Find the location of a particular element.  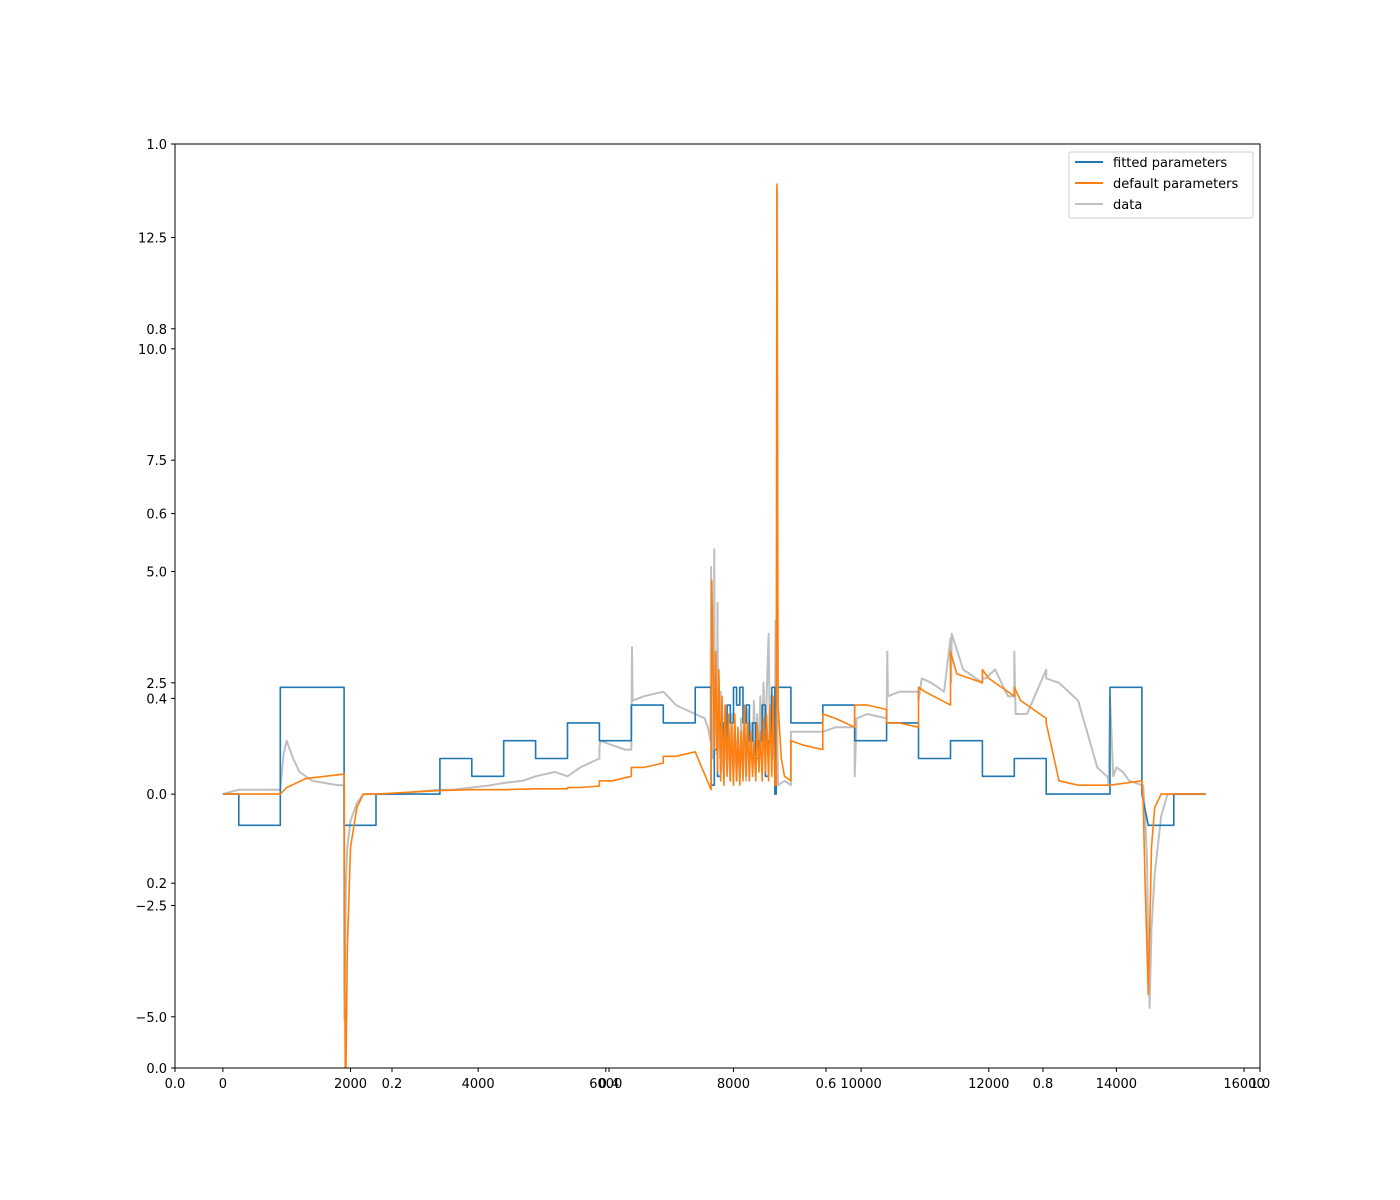

x-tick-label: 8000 is located at coordinates (733, 1084).